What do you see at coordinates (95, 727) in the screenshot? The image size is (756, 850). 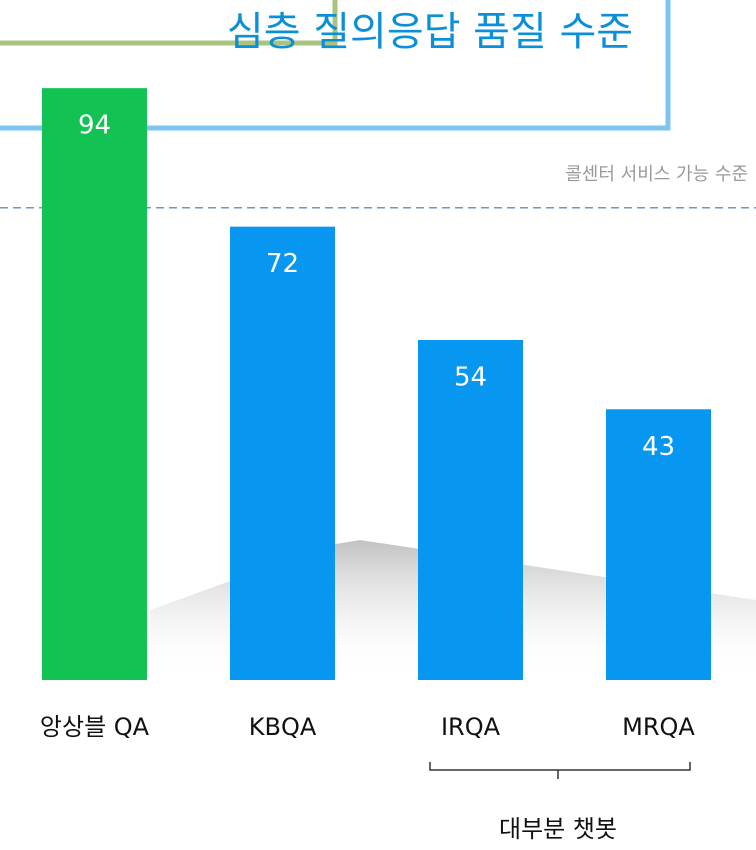 I see `x-tick-label: 앙상블 QA` at bounding box center [95, 727].